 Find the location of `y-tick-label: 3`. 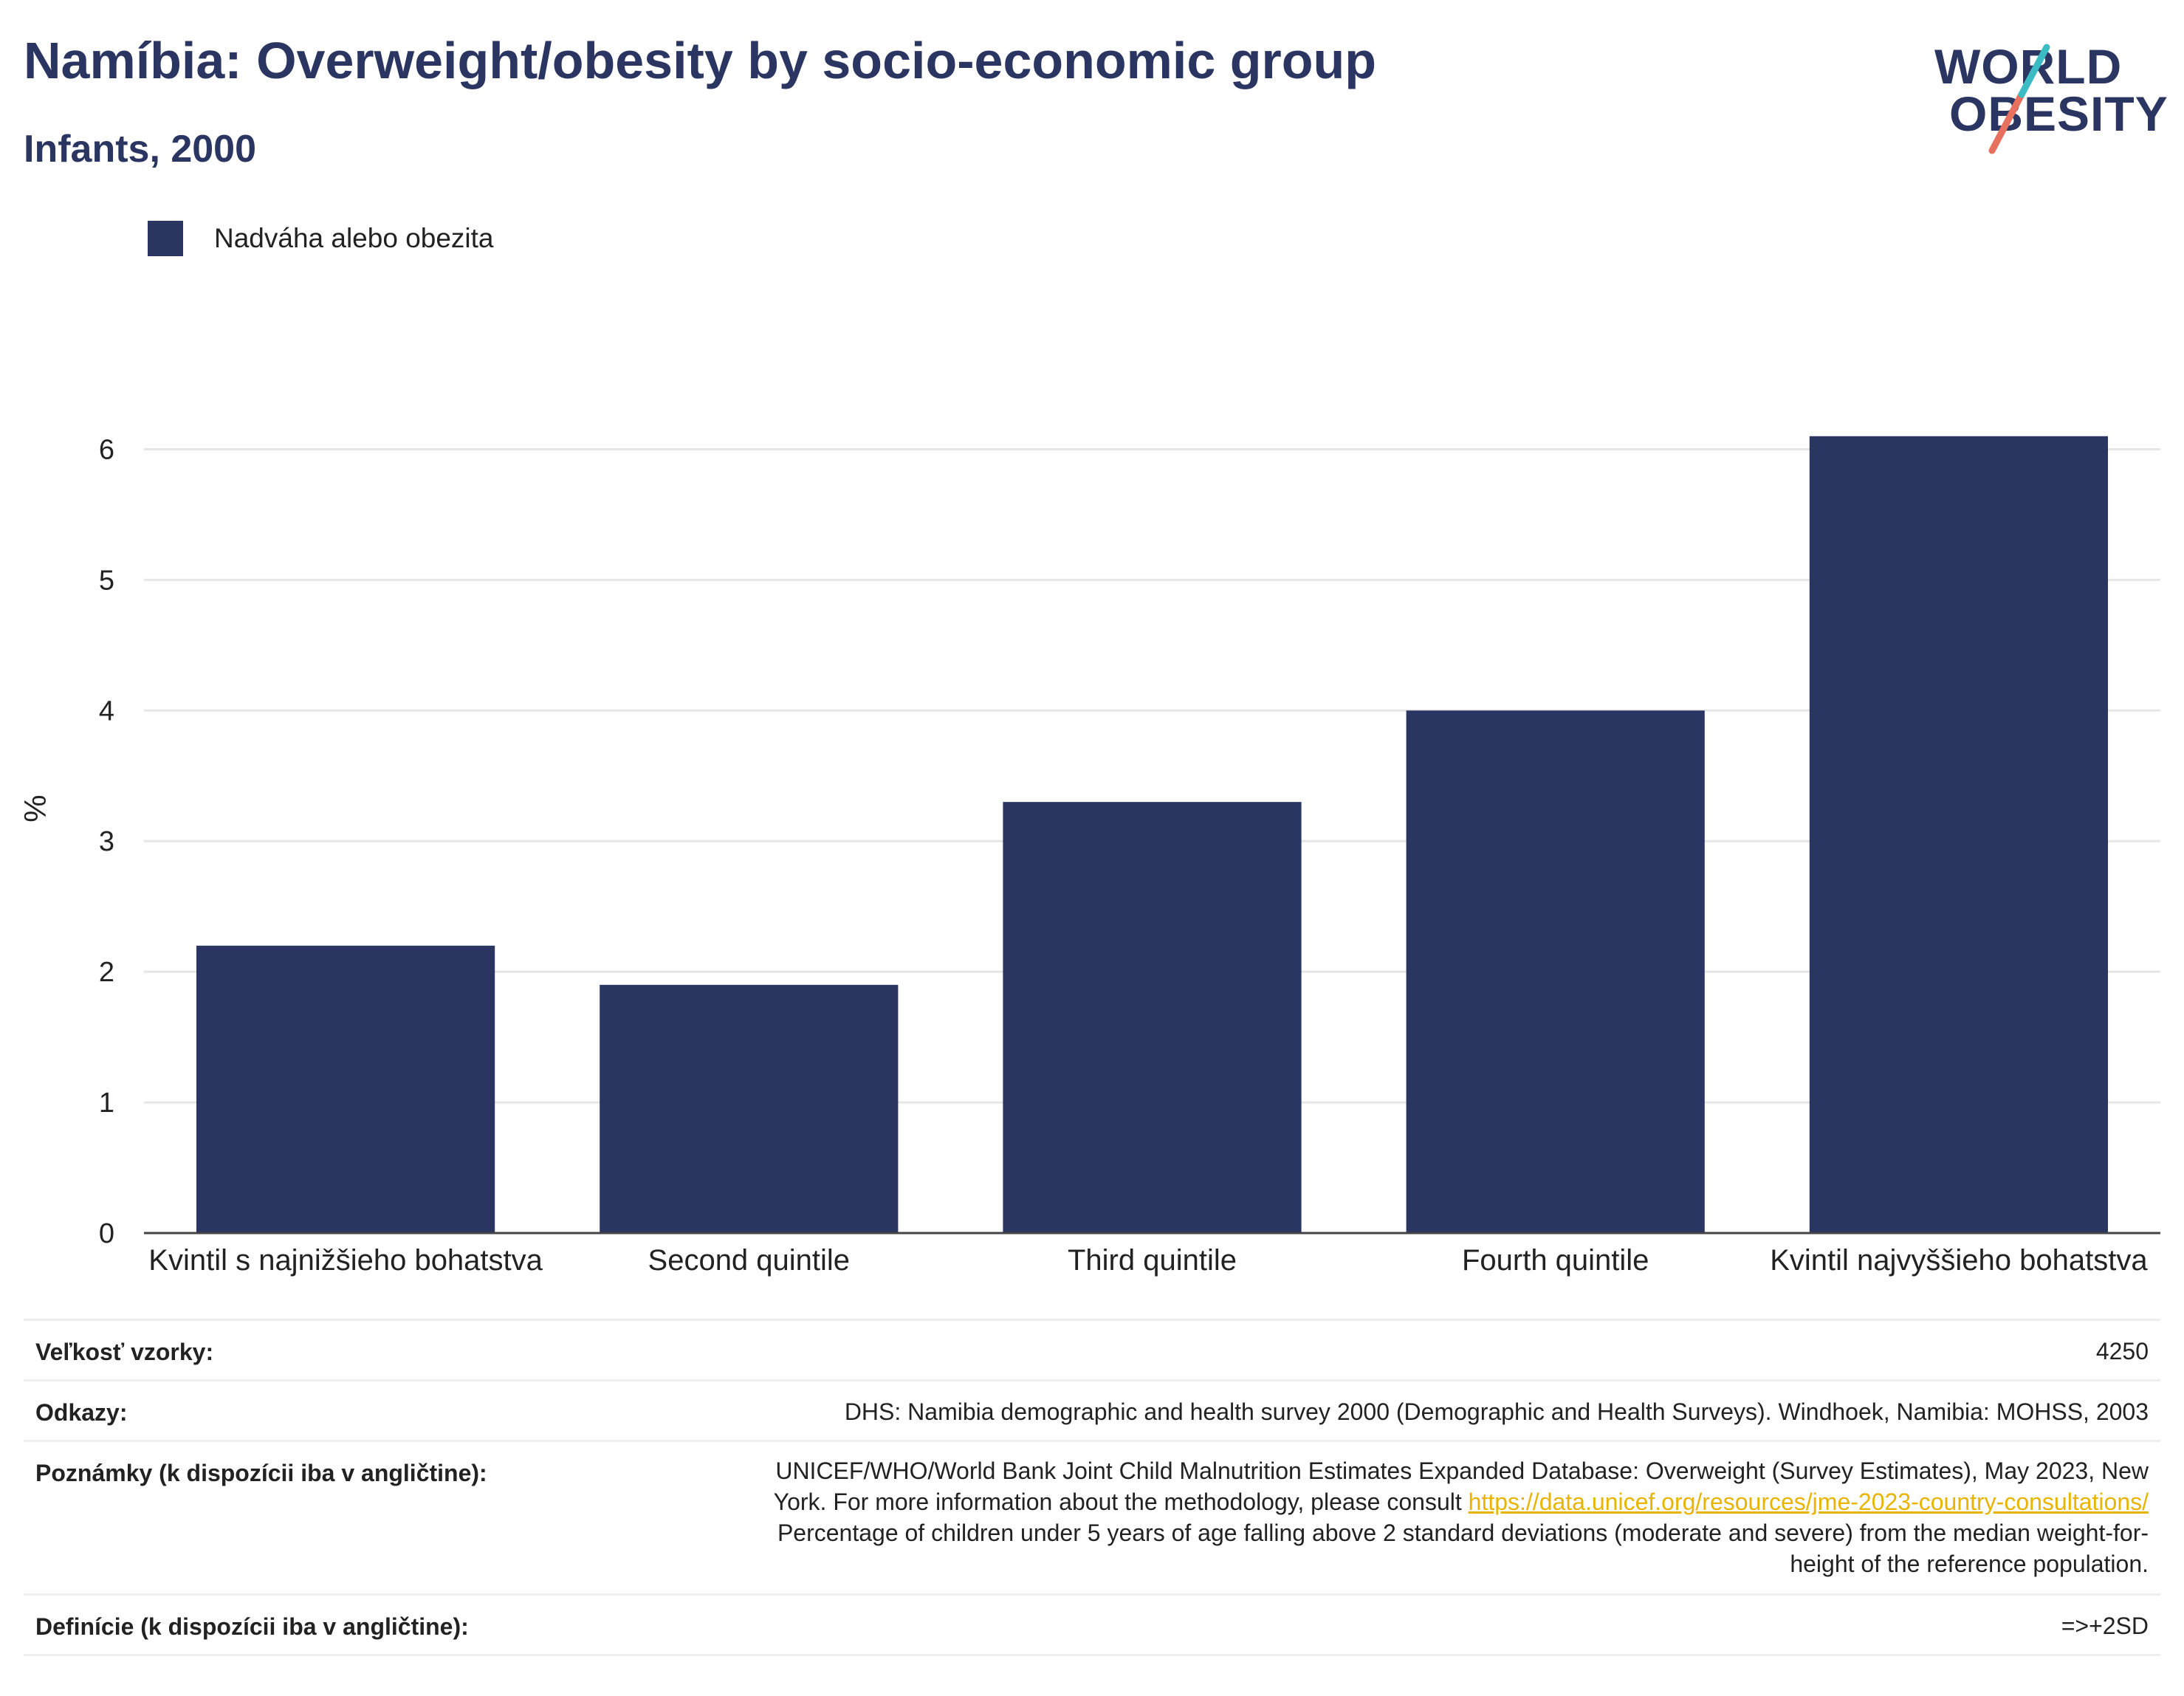

y-tick-label: 3 is located at coordinates (107, 841).